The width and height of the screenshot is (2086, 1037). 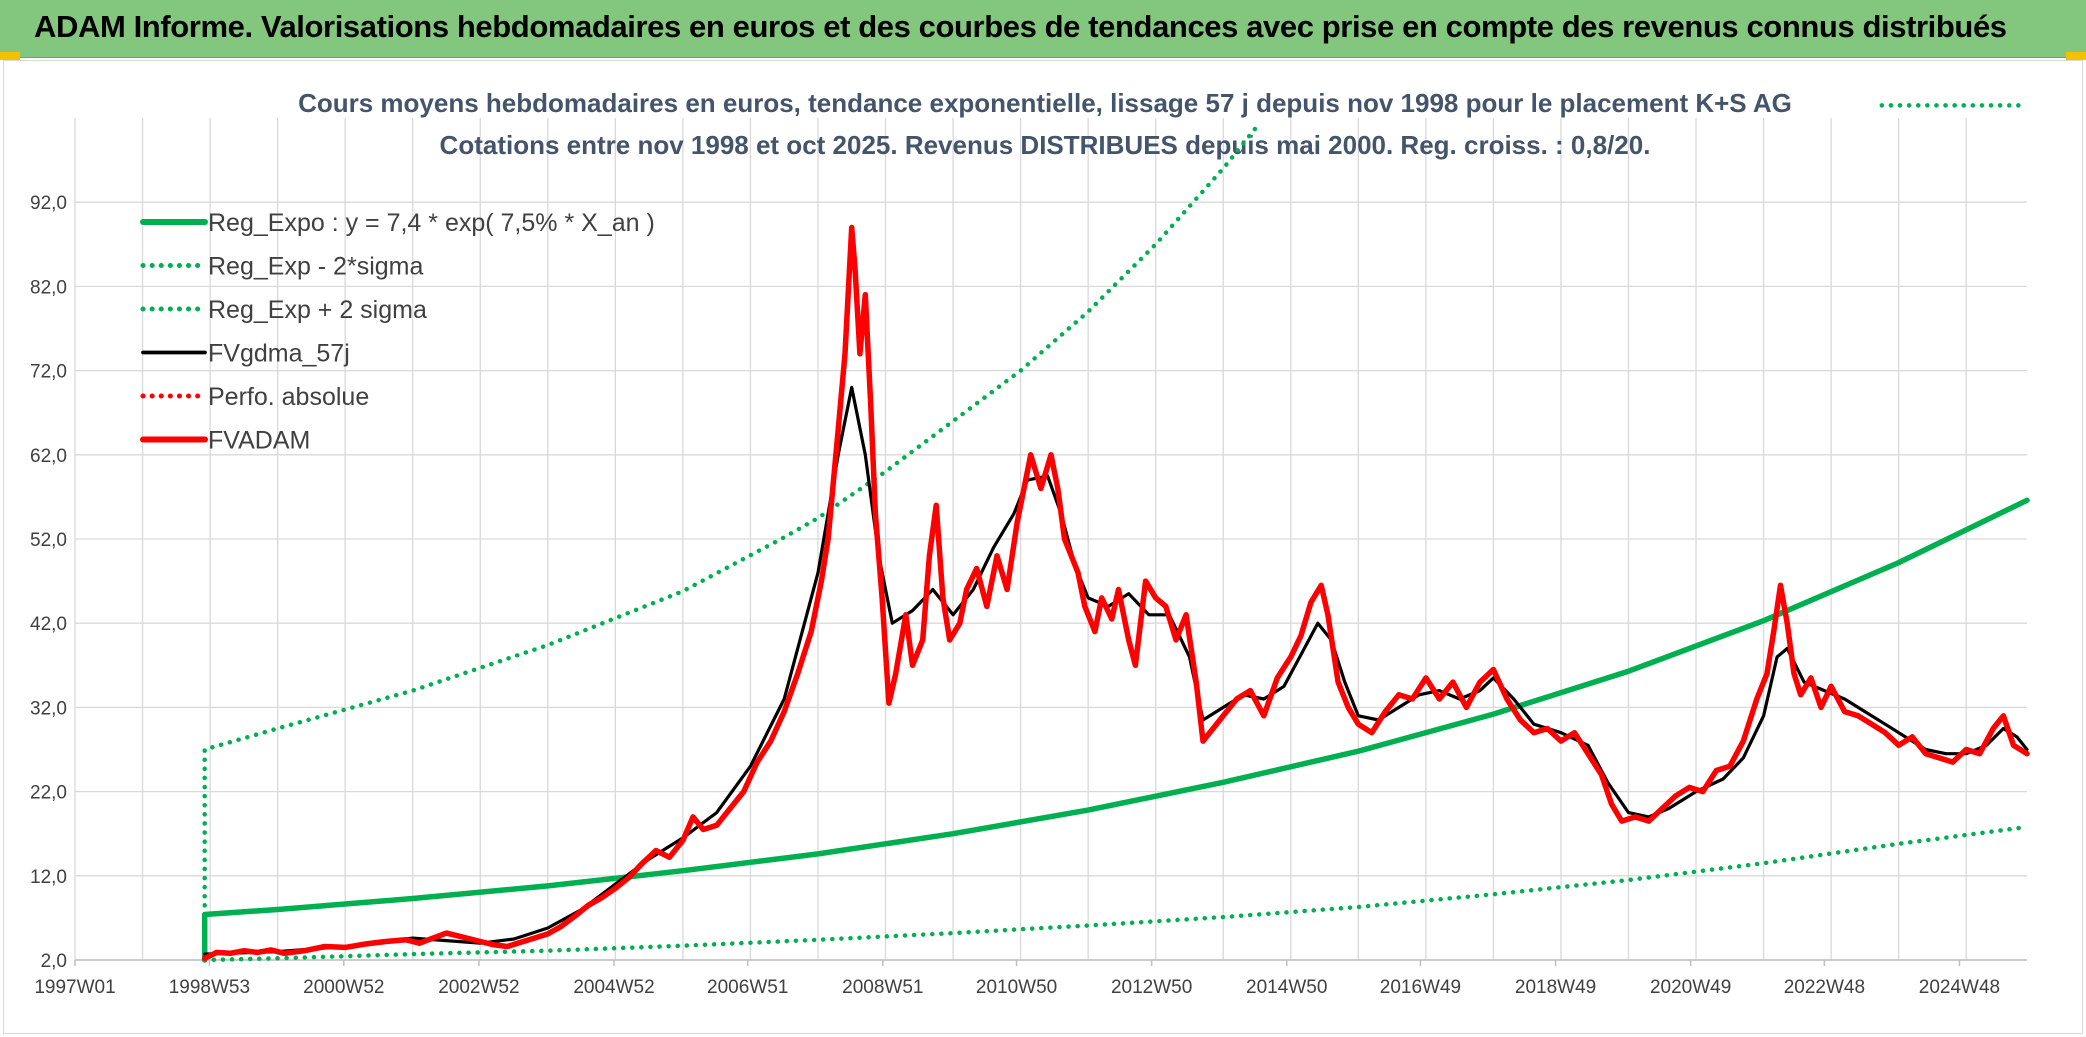 What do you see at coordinates (48, 708) in the screenshot?
I see `y-tick-label: 32,0` at bounding box center [48, 708].